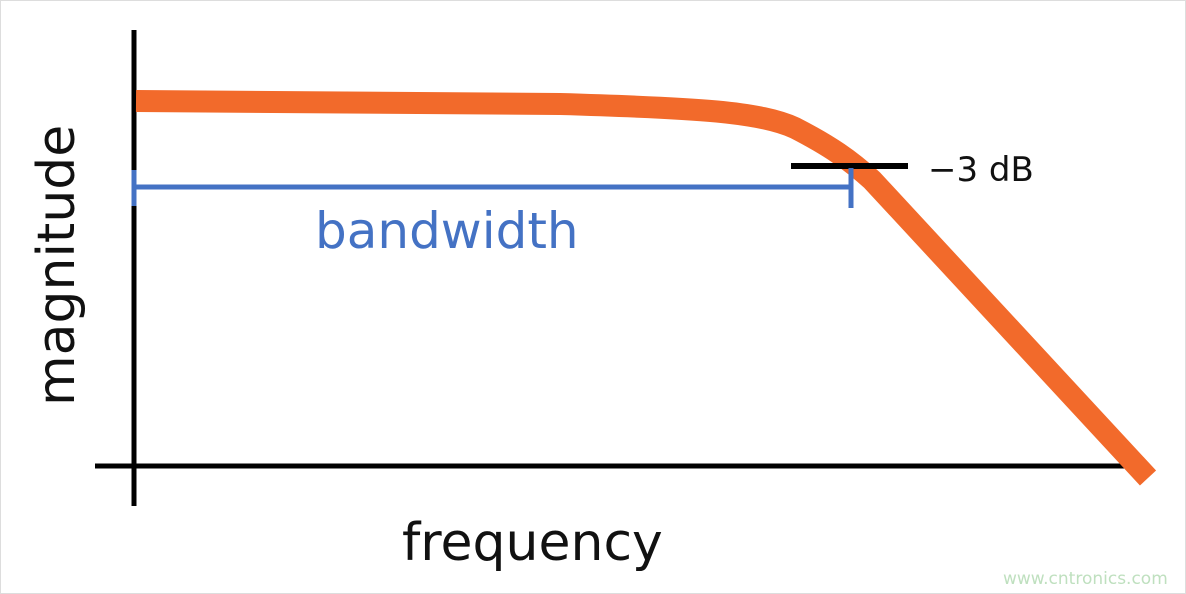  What do you see at coordinates (1085, 579) in the screenshot?
I see `watermark: www.cntronics.com` at bounding box center [1085, 579].